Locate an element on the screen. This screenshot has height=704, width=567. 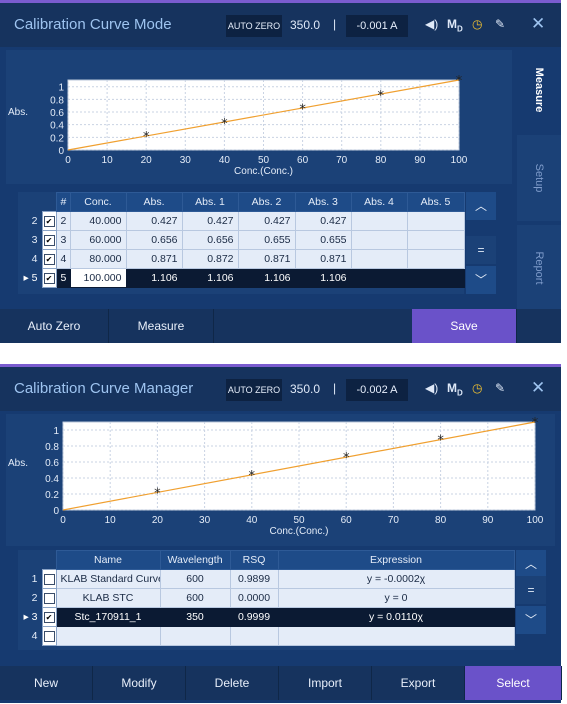
table-row: 2 KLAB STC 600 0.0000 y = 0 is located at coordinates (266, 598).